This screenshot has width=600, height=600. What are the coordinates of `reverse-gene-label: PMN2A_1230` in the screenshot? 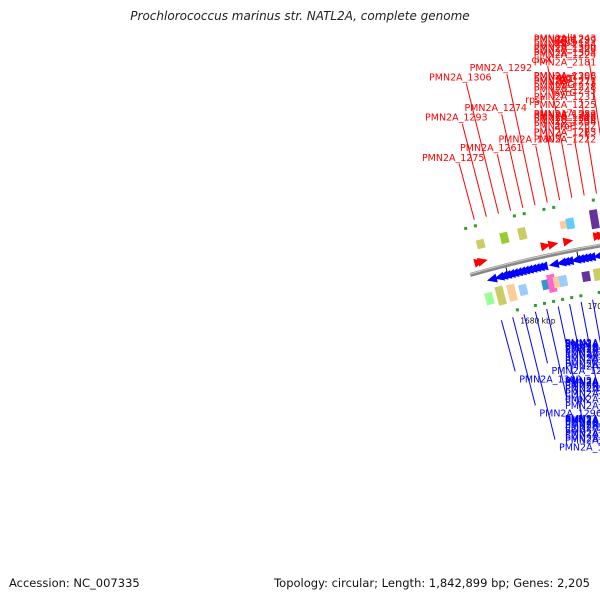 It's located at (582, 399).